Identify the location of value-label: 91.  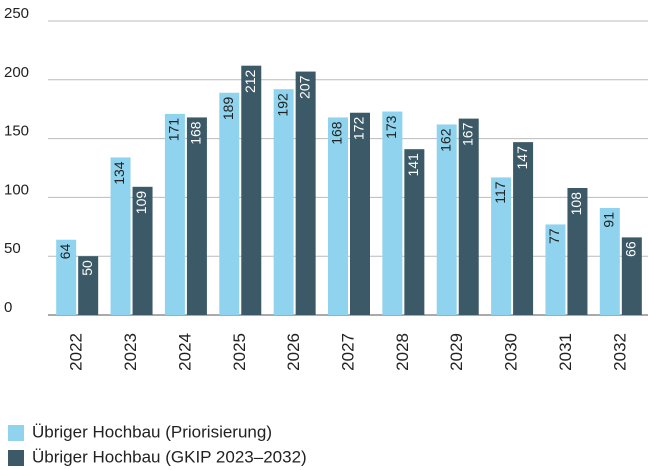
(609, 220).